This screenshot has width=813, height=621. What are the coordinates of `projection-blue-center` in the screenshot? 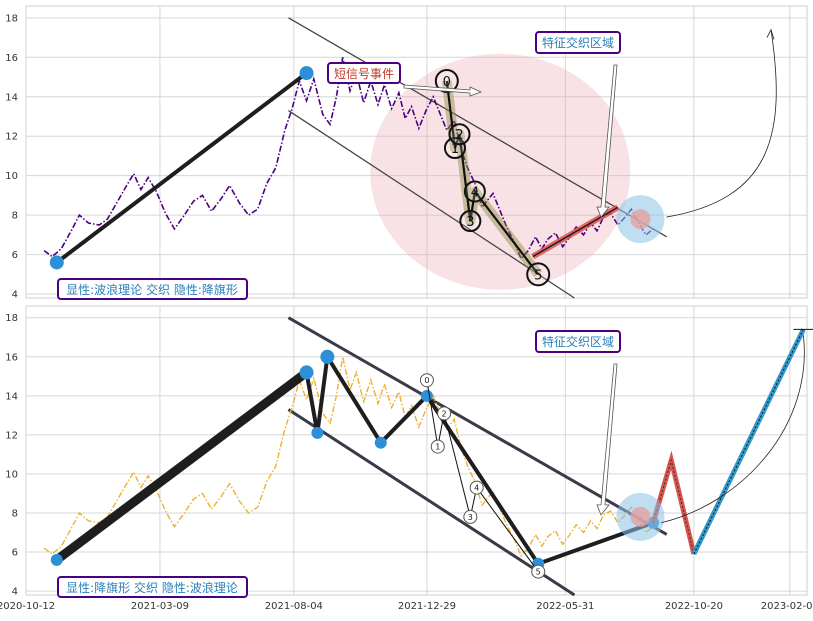 It's located at (748, 442).